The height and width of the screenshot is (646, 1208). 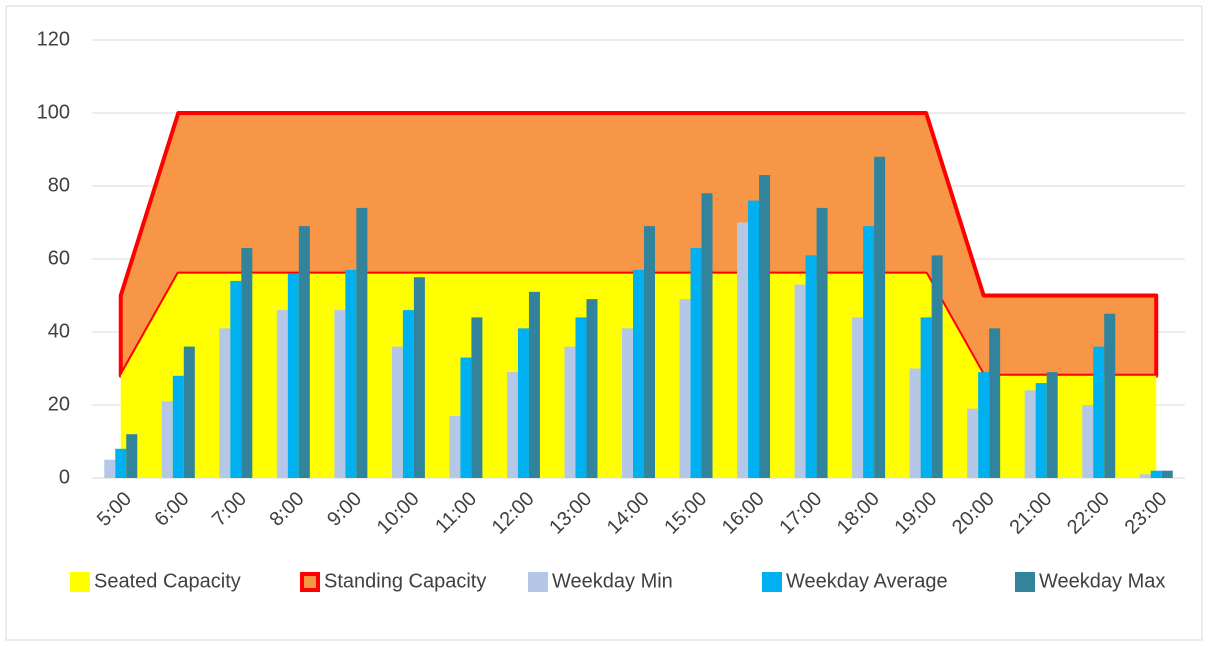 I want to click on legend-label: Standing Capacity, so click(x=405, y=581).